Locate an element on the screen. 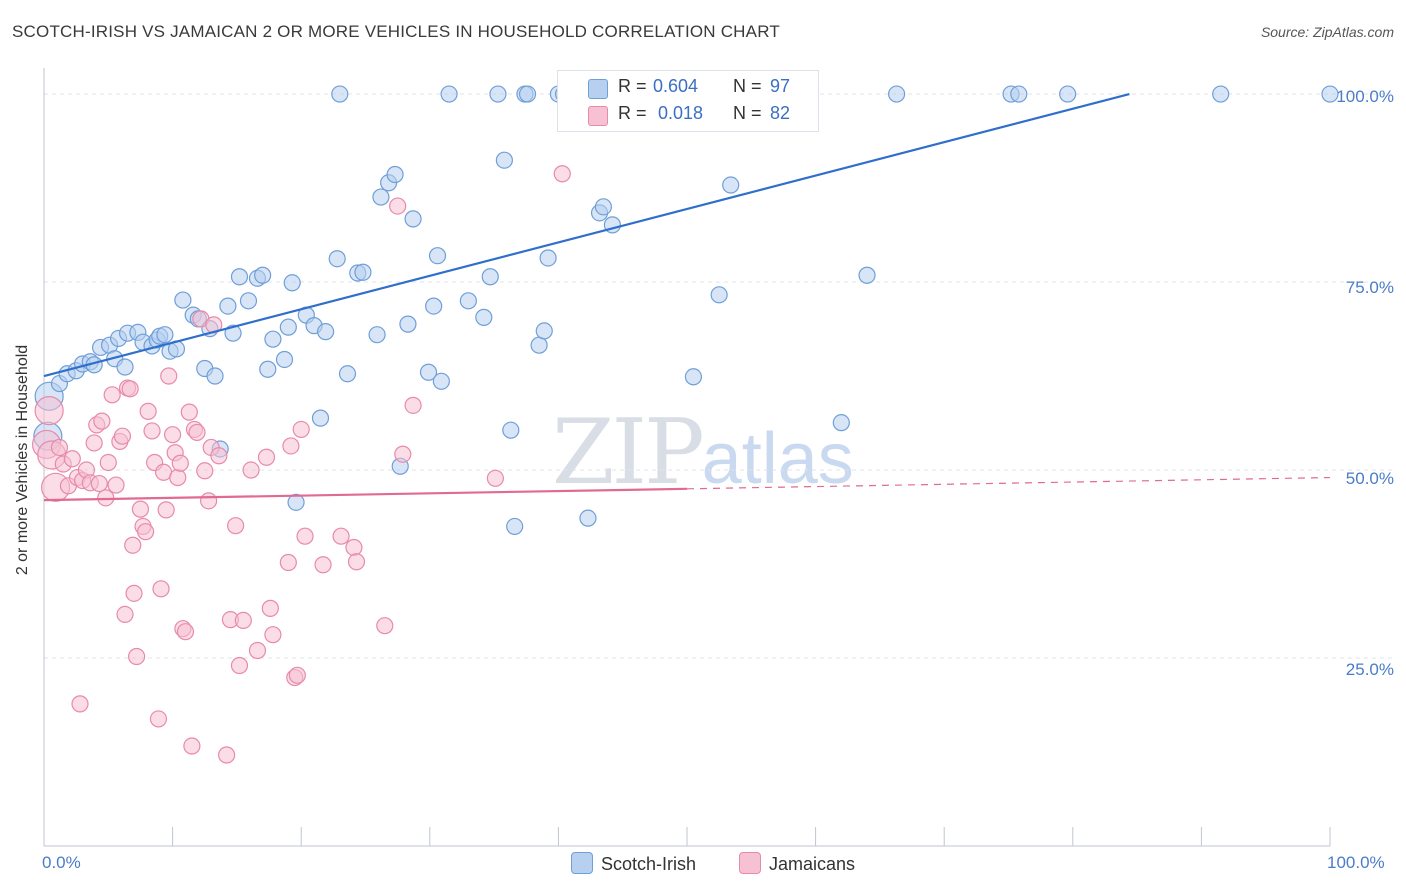 The width and height of the screenshot is (1406, 892). legend-r-value: 0.018 is located at coordinates (681, 113).